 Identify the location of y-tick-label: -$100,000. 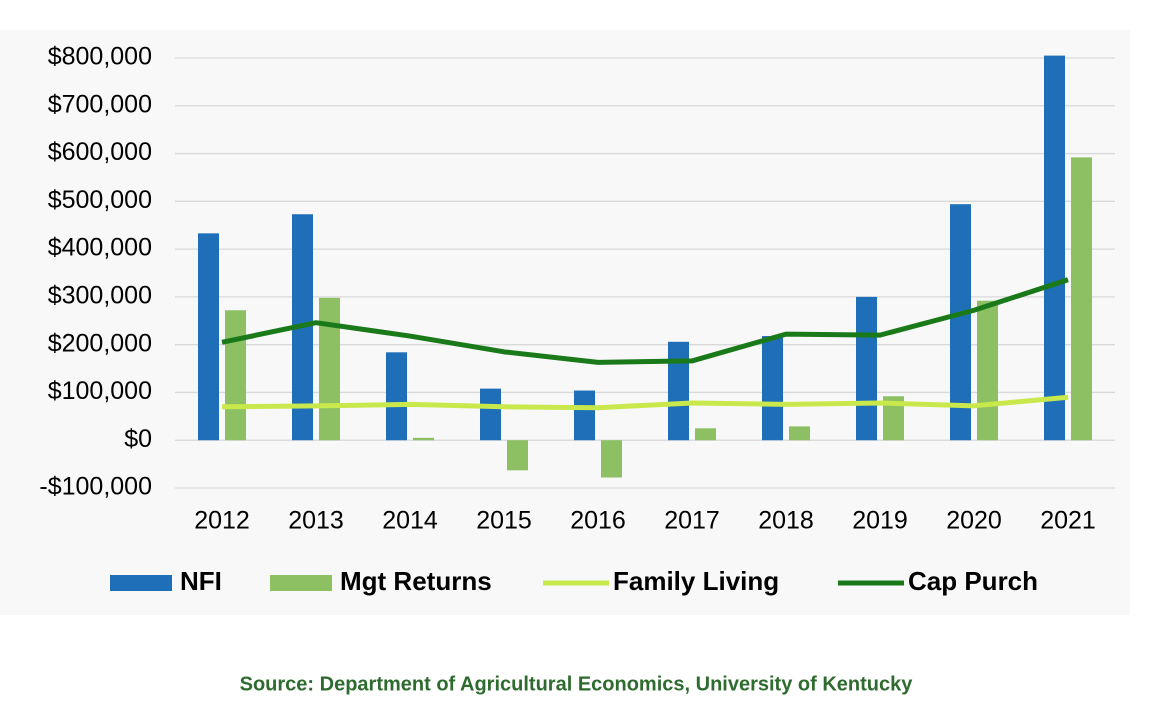
(95, 487).